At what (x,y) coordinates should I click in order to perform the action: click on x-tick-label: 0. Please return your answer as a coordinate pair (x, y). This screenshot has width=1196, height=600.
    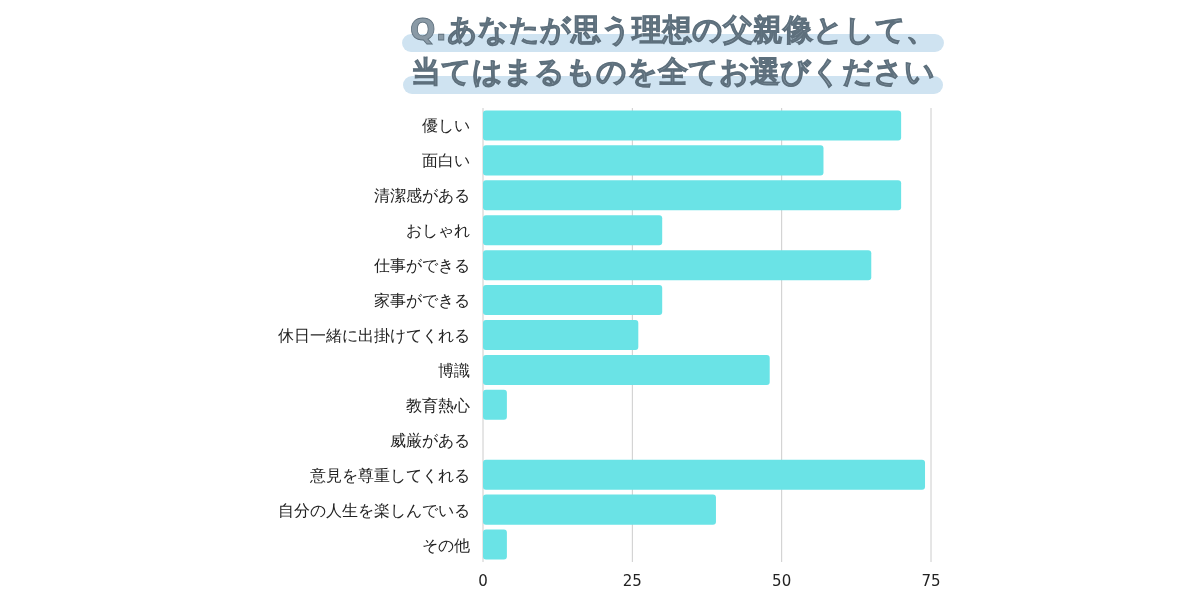
    Looking at the image, I should click on (483, 581).